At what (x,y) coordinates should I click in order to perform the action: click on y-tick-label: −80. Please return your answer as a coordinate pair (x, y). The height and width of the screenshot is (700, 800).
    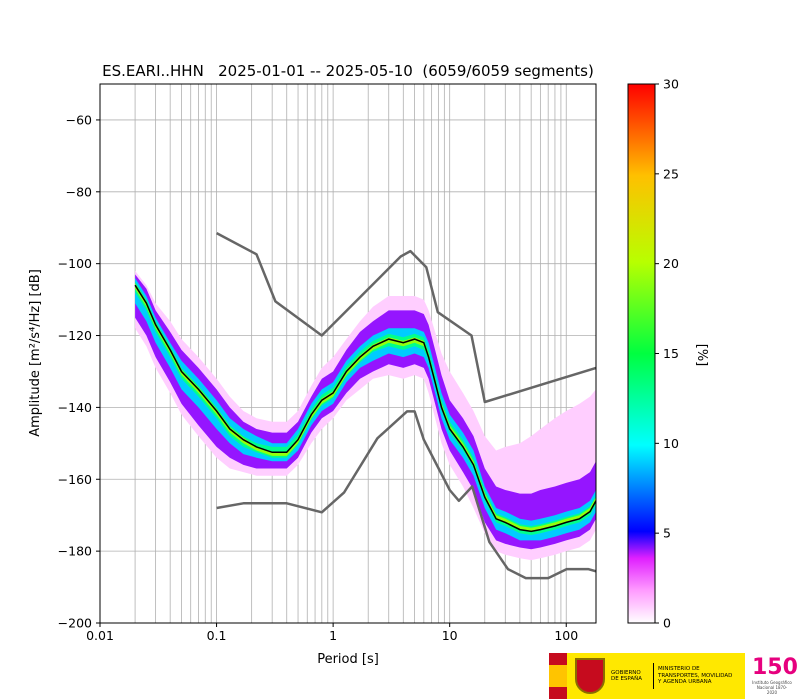
    Looking at the image, I should click on (79, 191).